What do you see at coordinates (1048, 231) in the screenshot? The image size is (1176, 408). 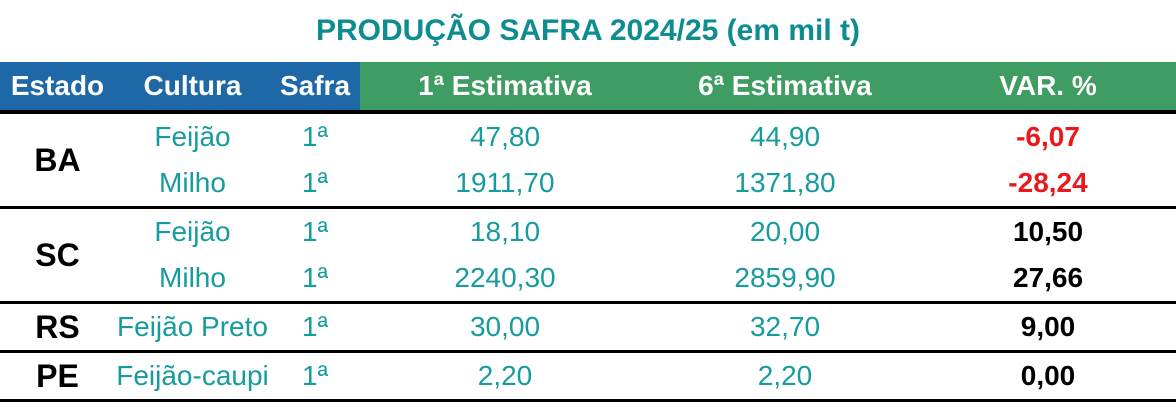 I see `var-pct-value: 10,50` at bounding box center [1048, 231].